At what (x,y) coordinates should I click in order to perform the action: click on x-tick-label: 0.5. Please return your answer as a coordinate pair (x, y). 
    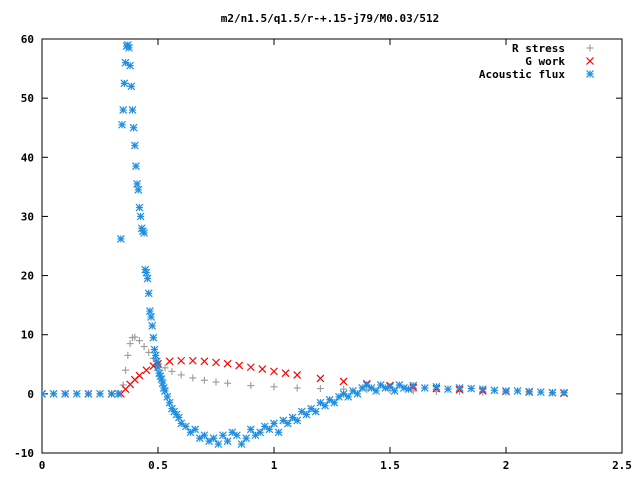
    Looking at the image, I should click on (158, 465).